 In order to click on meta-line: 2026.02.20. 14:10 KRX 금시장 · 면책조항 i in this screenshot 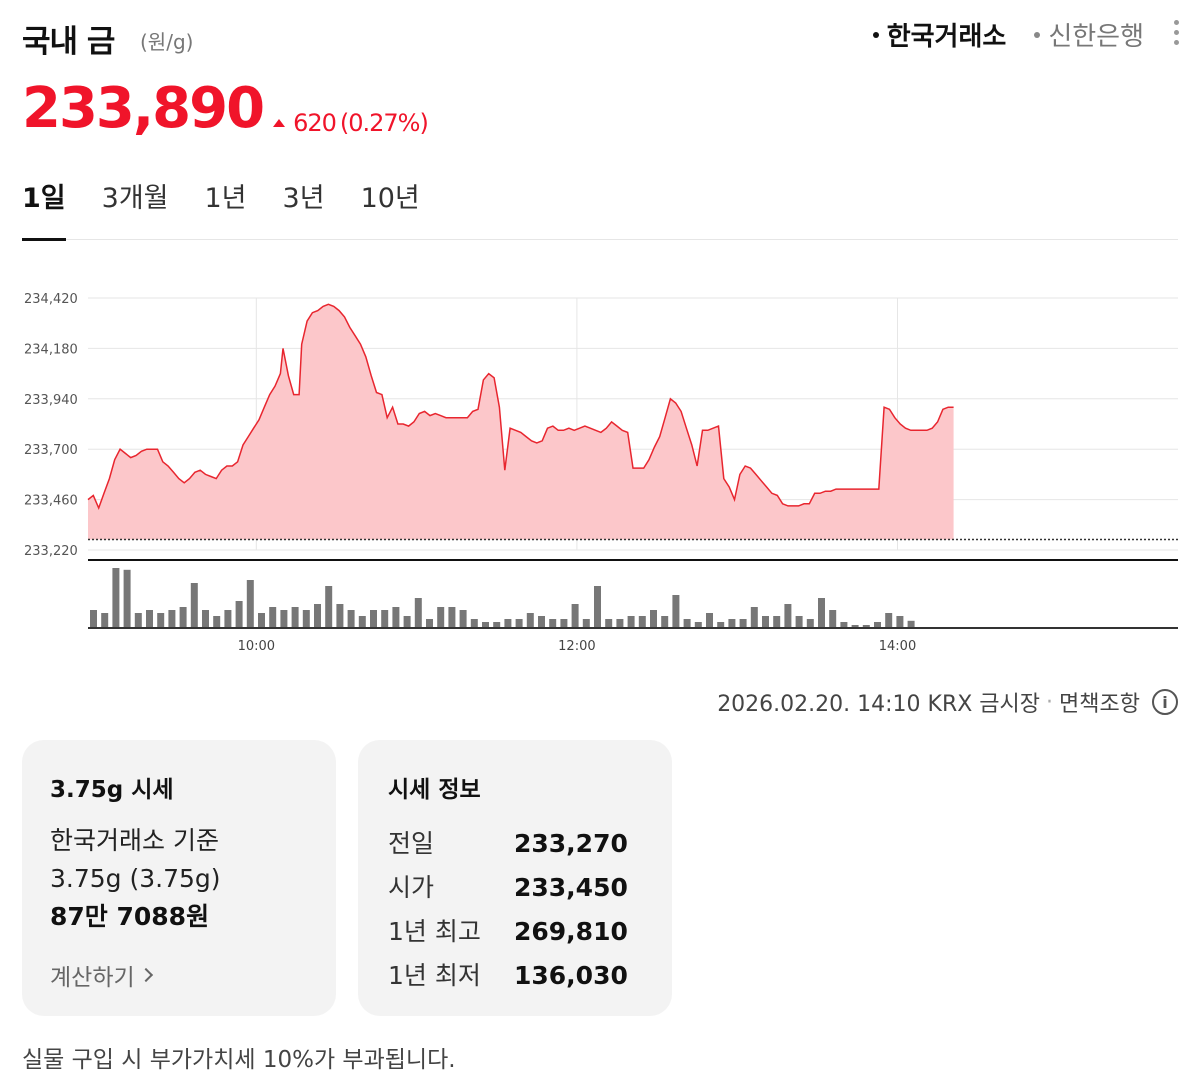, I will do `click(947, 702)`.